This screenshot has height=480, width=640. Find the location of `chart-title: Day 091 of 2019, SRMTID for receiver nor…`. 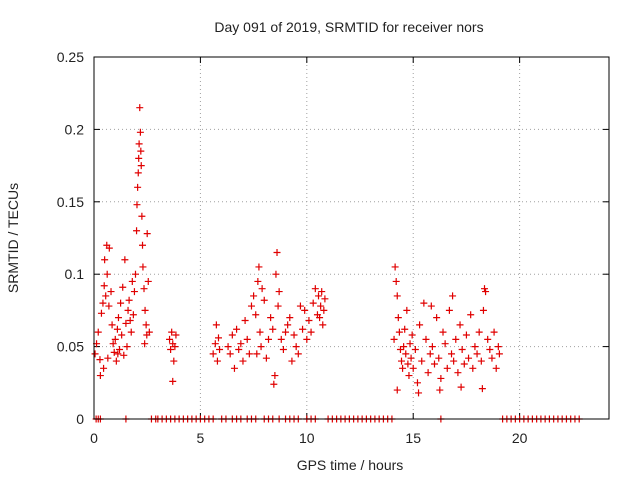

chart-title: Day 091 of 2019, SRMTID for receiver nor… is located at coordinates (348, 27).